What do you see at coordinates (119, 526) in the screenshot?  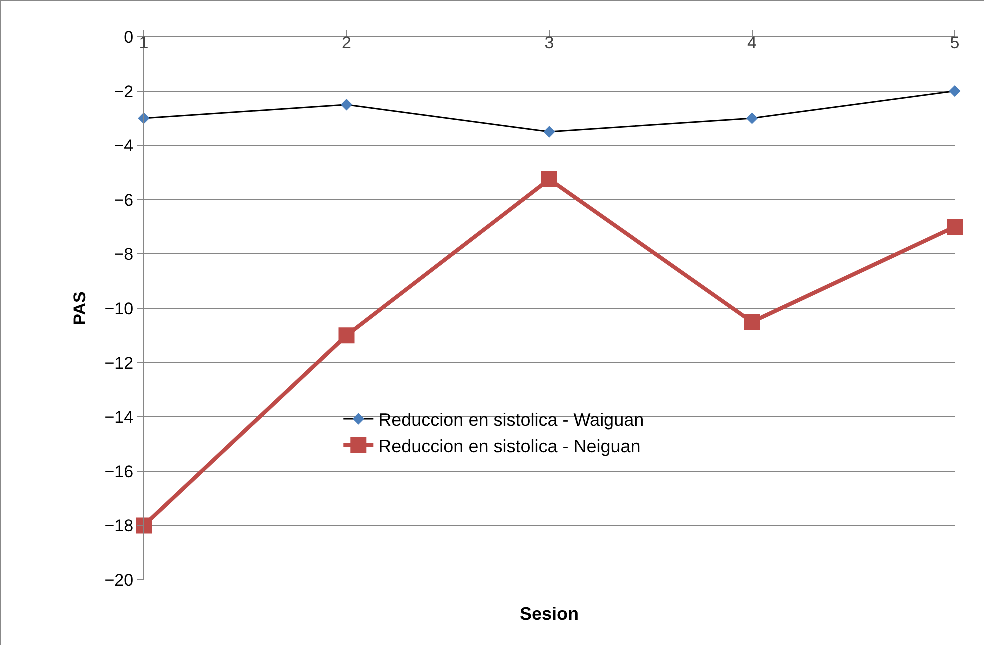 I see `y-tick-label: −18` at bounding box center [119, 526].